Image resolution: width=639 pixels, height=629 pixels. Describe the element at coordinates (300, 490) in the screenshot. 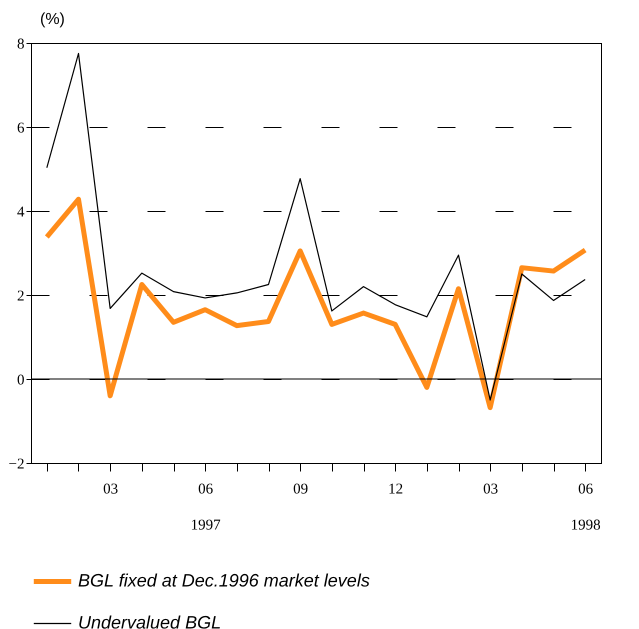

I see `x-tick-label: 09` at that location.